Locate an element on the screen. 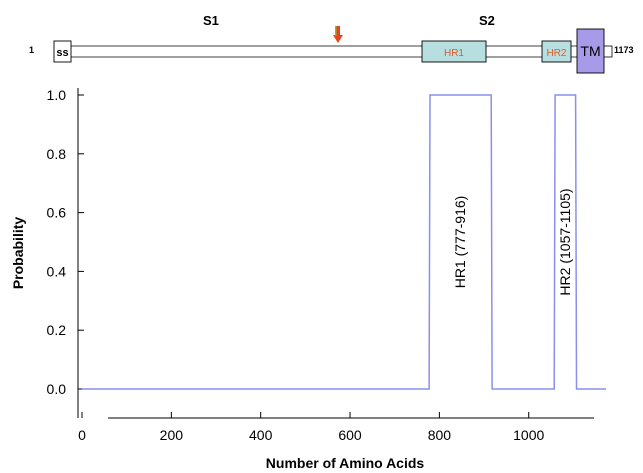 The height and width of the screenshot is (473, 643). x-axis-label: Number of Amino Acids is located at coordinates (345, 463).